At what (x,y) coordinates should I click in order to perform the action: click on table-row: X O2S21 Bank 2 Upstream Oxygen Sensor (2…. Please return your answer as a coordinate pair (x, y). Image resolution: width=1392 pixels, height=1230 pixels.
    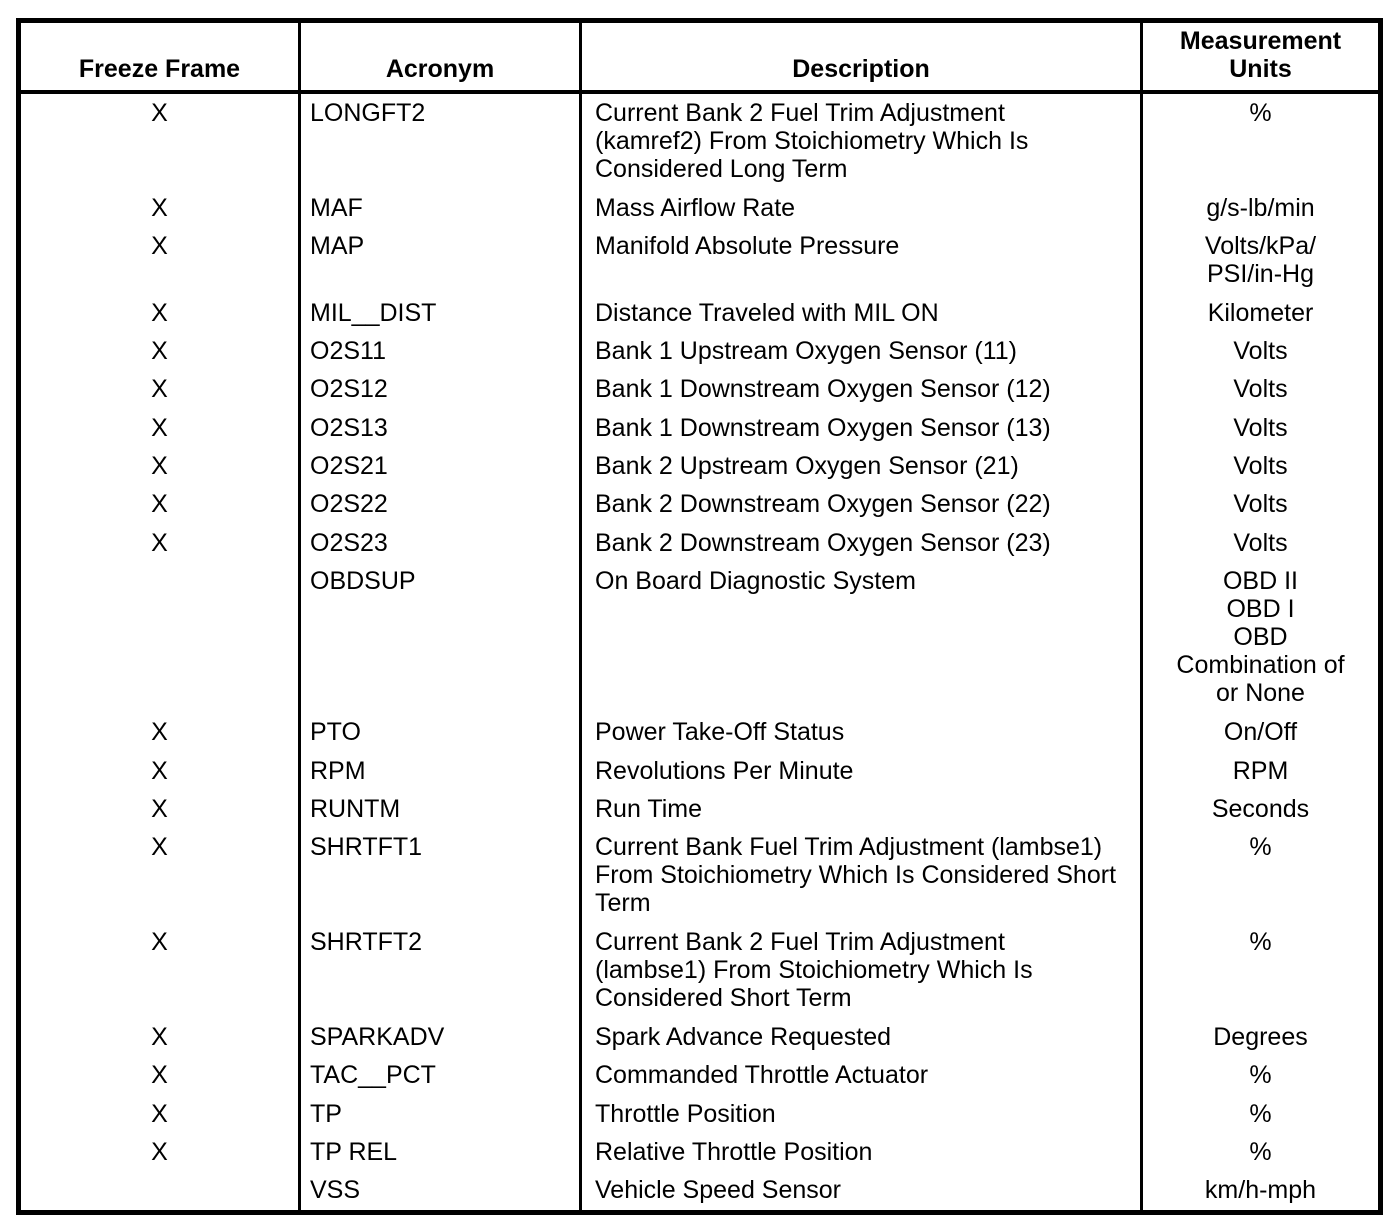
    Looking at the image, I should click on (699, 466).